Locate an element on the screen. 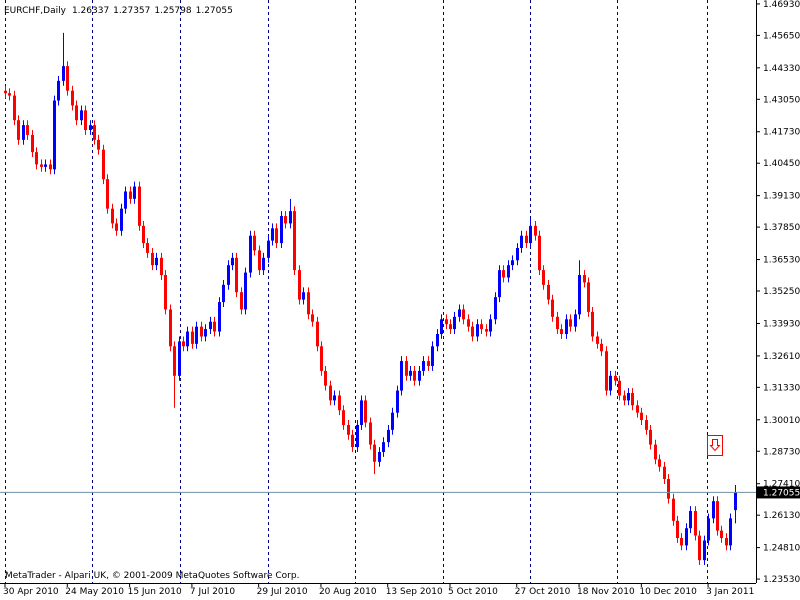  x-tick-label: 10 Dec 2010 is located at coordinates (668, 592).